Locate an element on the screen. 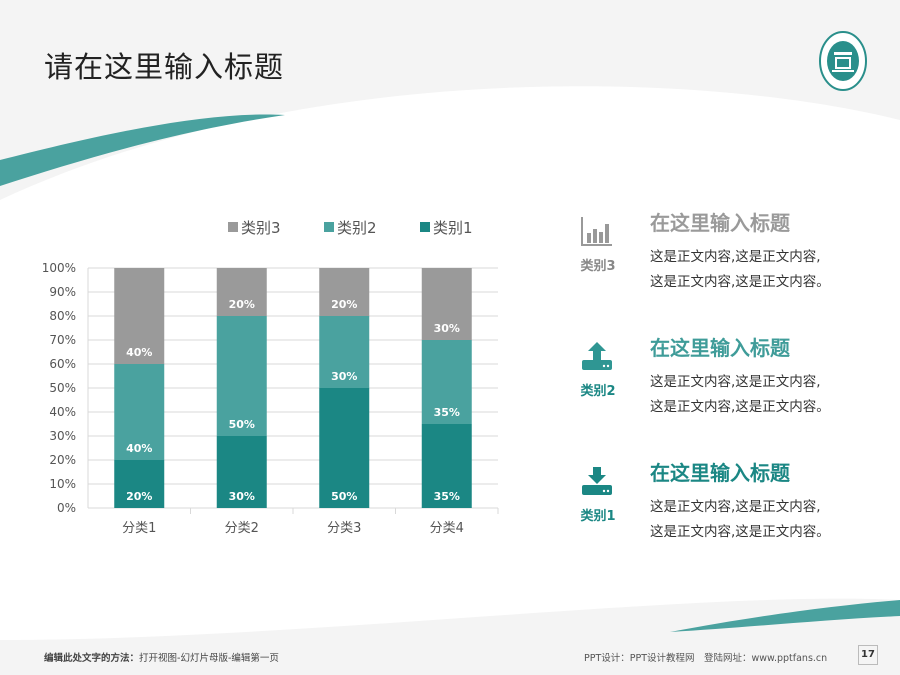 The width and height of the screenshot is (900, 675). footer-hint-text: 打开视图-幻灯片母版-编辑第一页 is located at coordinates (209, 658).